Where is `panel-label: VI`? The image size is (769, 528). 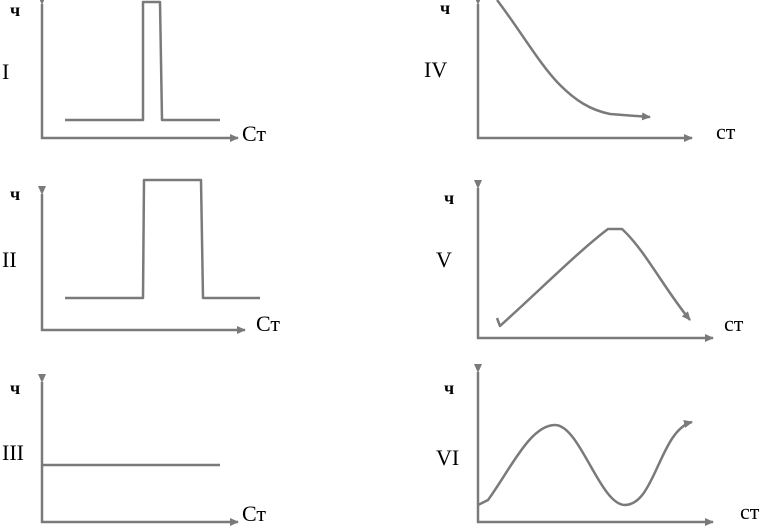
panel-label: VI is located at coordinates (447, 457).